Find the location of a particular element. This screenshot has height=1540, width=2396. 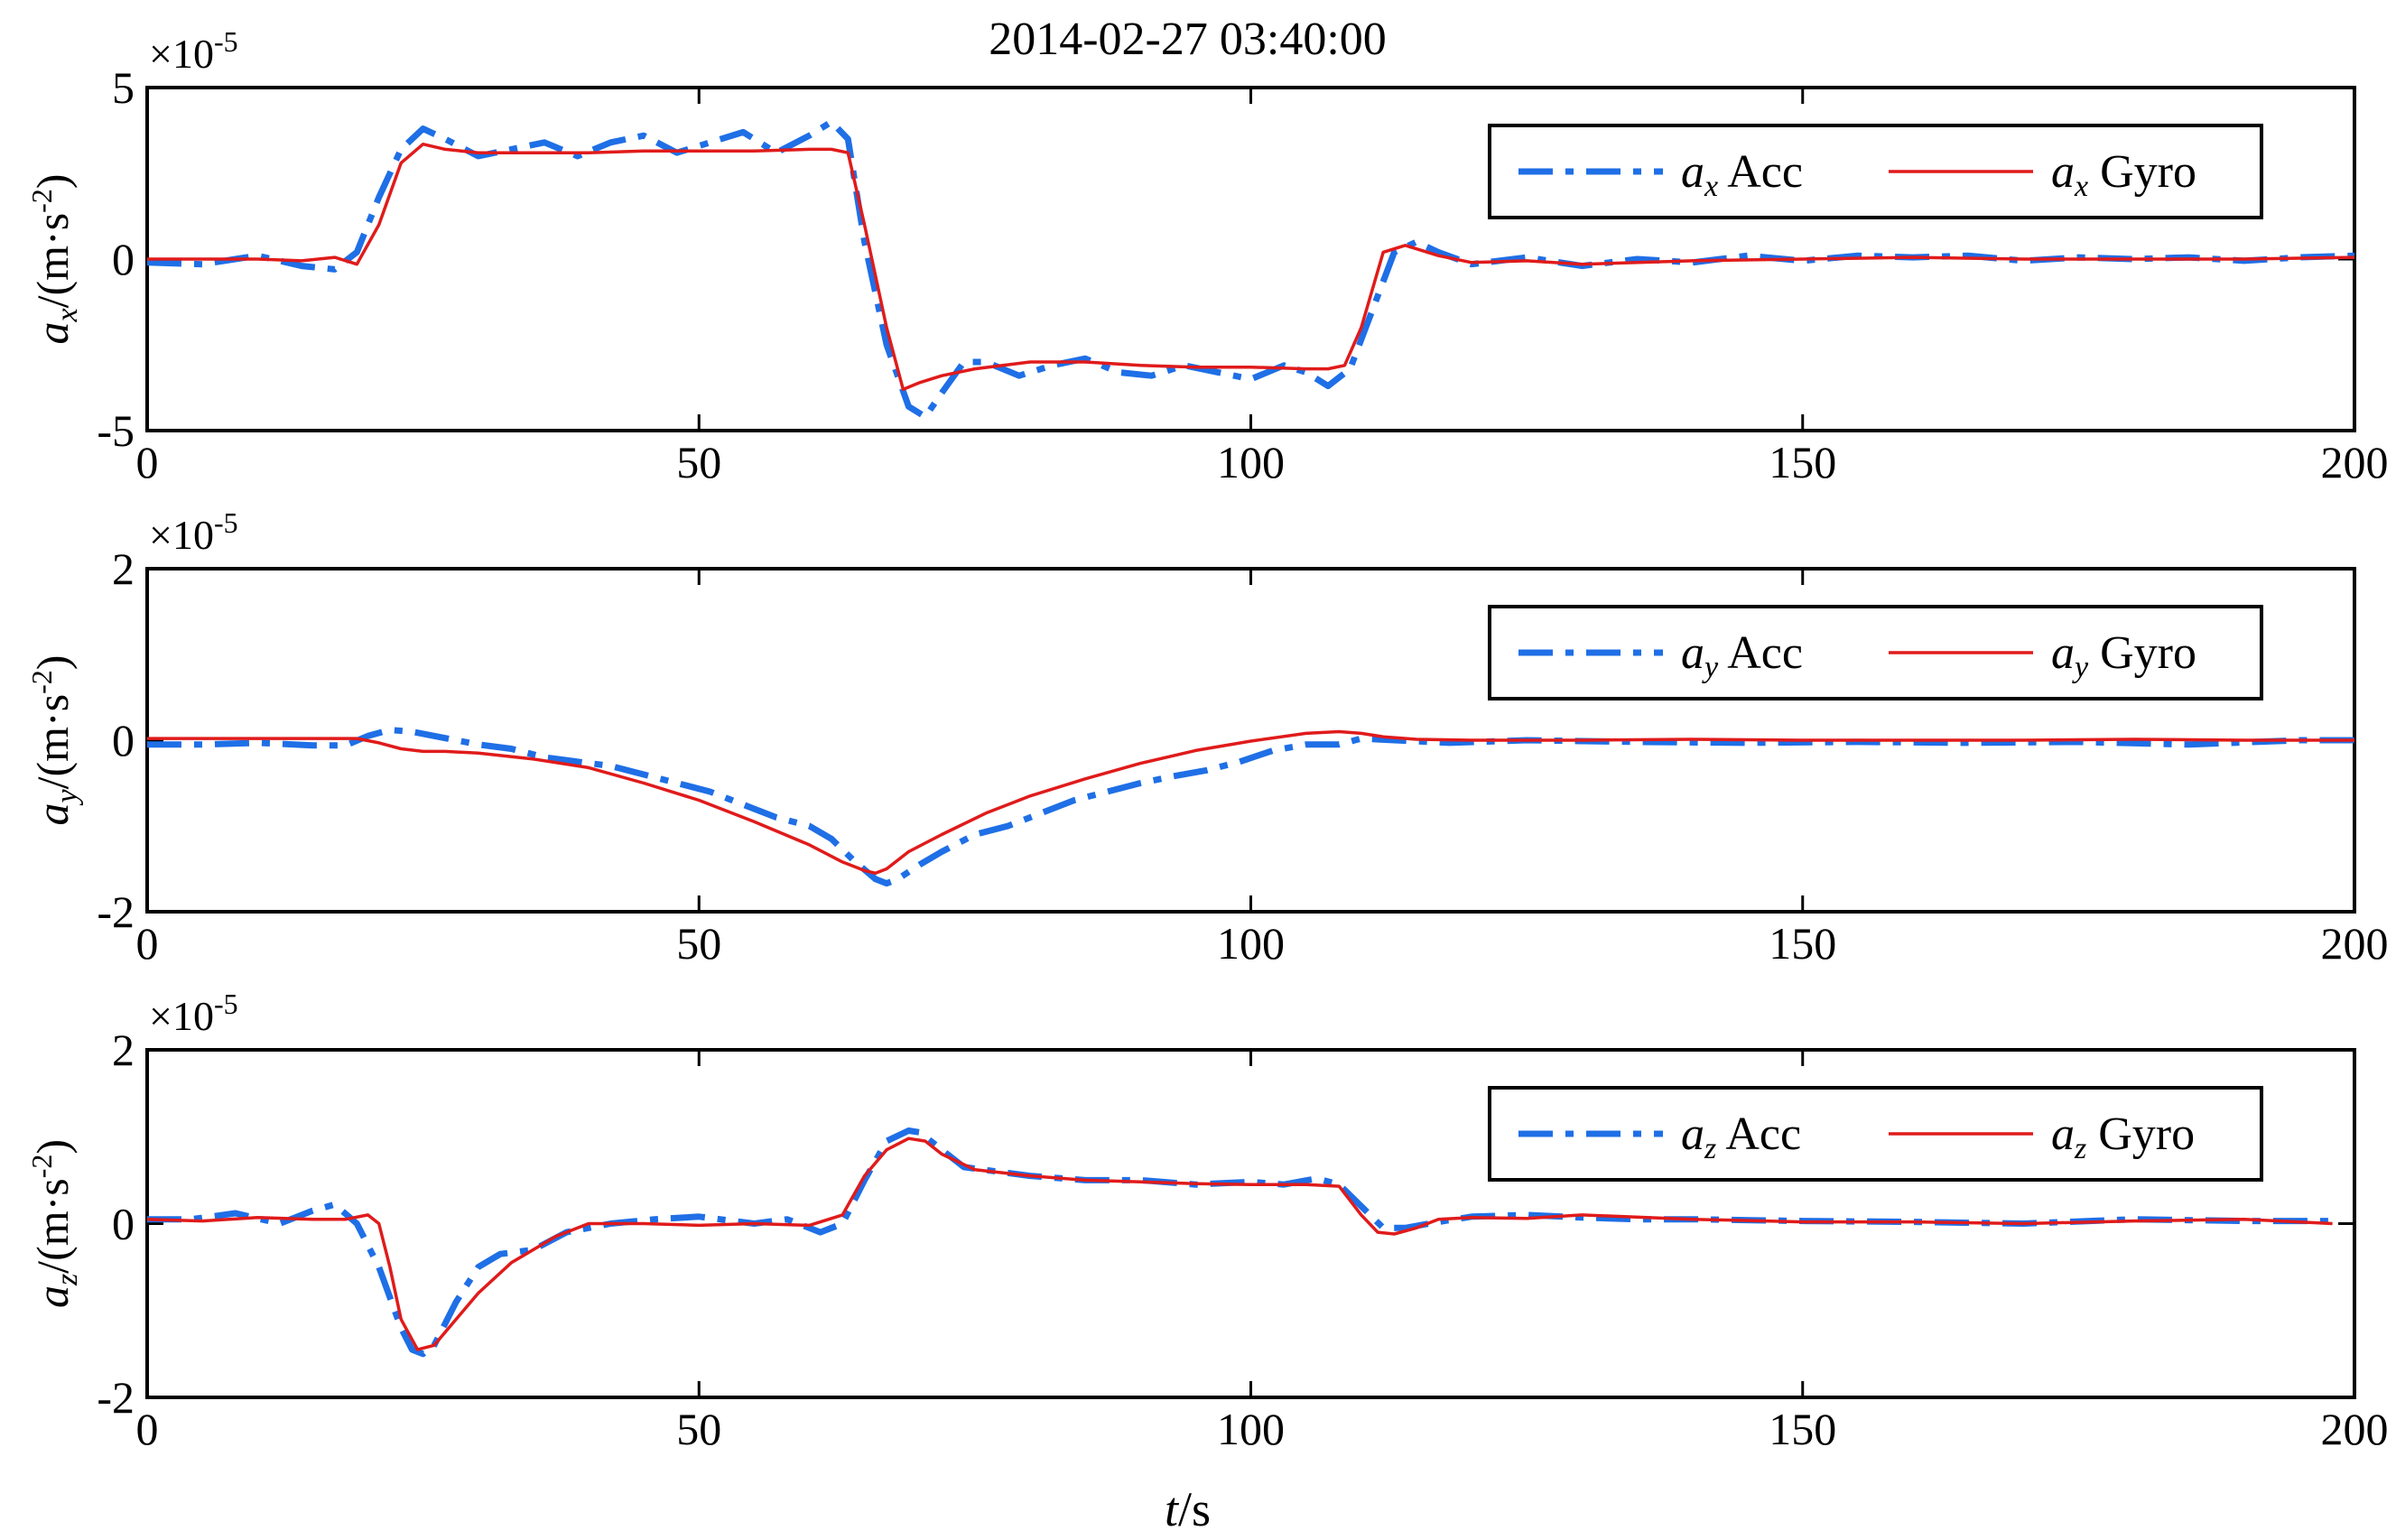

legend-label: ay Acc is located at coordinates (1742, 655).